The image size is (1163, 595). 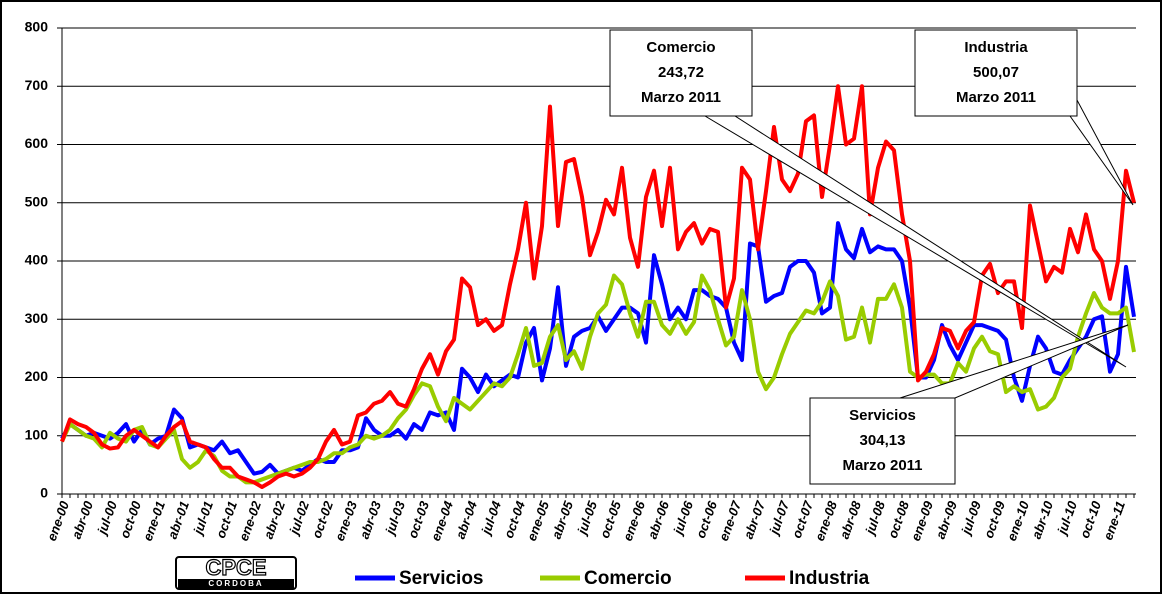 What do you see at coordinates (37, 434) in the screenshot?
I see `y-tick-label: 100` at bounding box center [37, 434].